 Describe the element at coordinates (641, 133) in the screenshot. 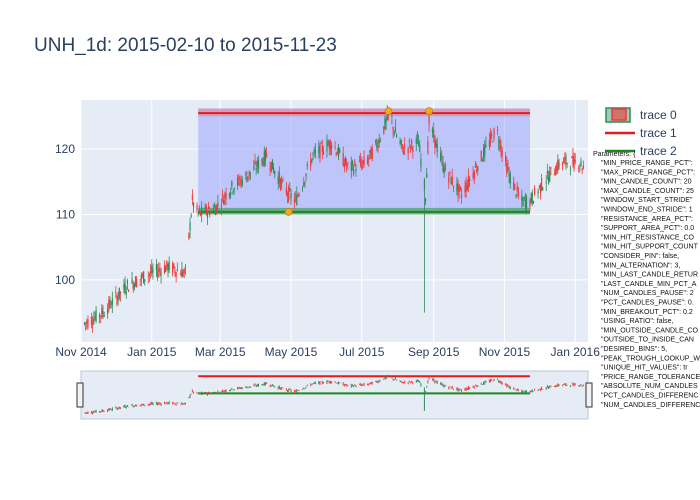

I see `legend-item-trace-1: trace 1` at that location.